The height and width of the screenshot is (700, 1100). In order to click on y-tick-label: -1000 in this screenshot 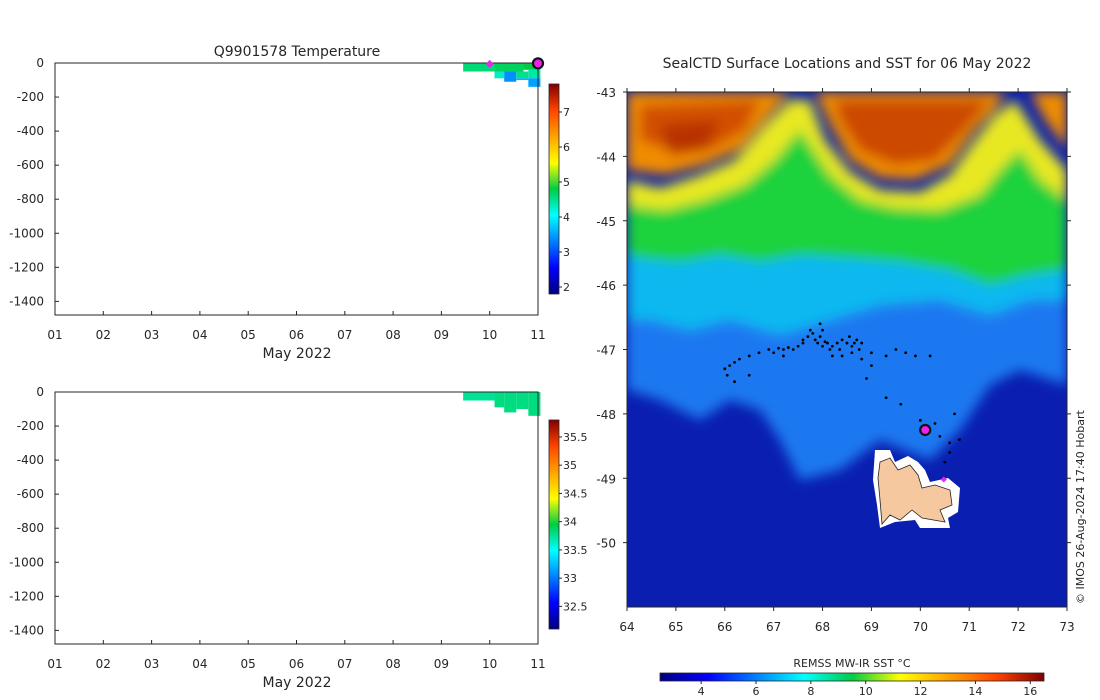, I will do `click(26, 562)`.